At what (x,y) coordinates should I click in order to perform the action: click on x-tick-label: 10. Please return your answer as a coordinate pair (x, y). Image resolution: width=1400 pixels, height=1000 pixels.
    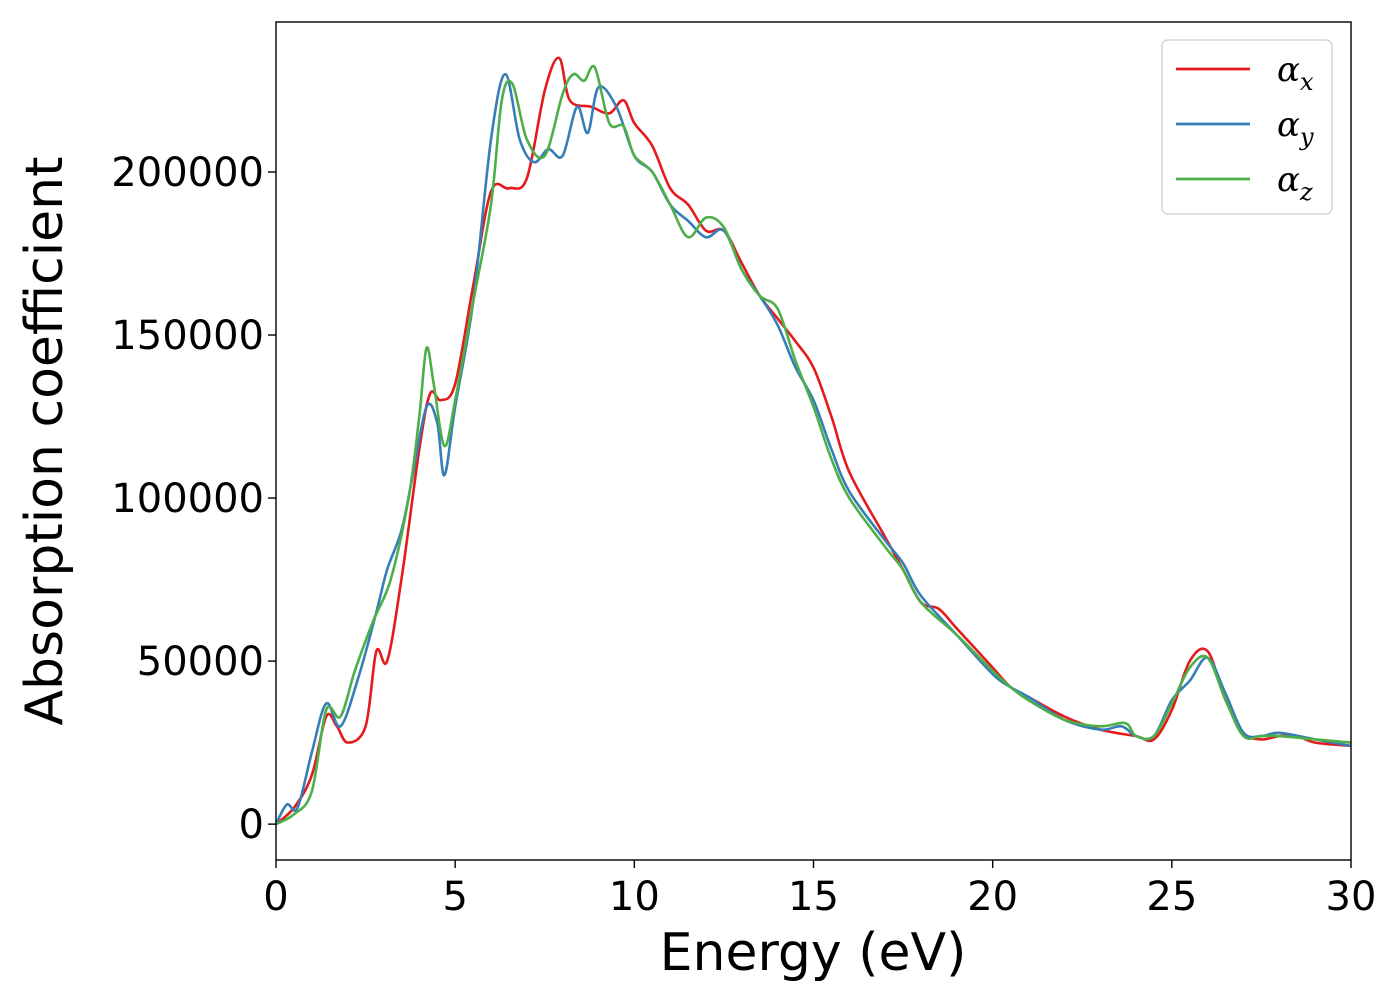
    Looking at the image, I should click on (634, 897).